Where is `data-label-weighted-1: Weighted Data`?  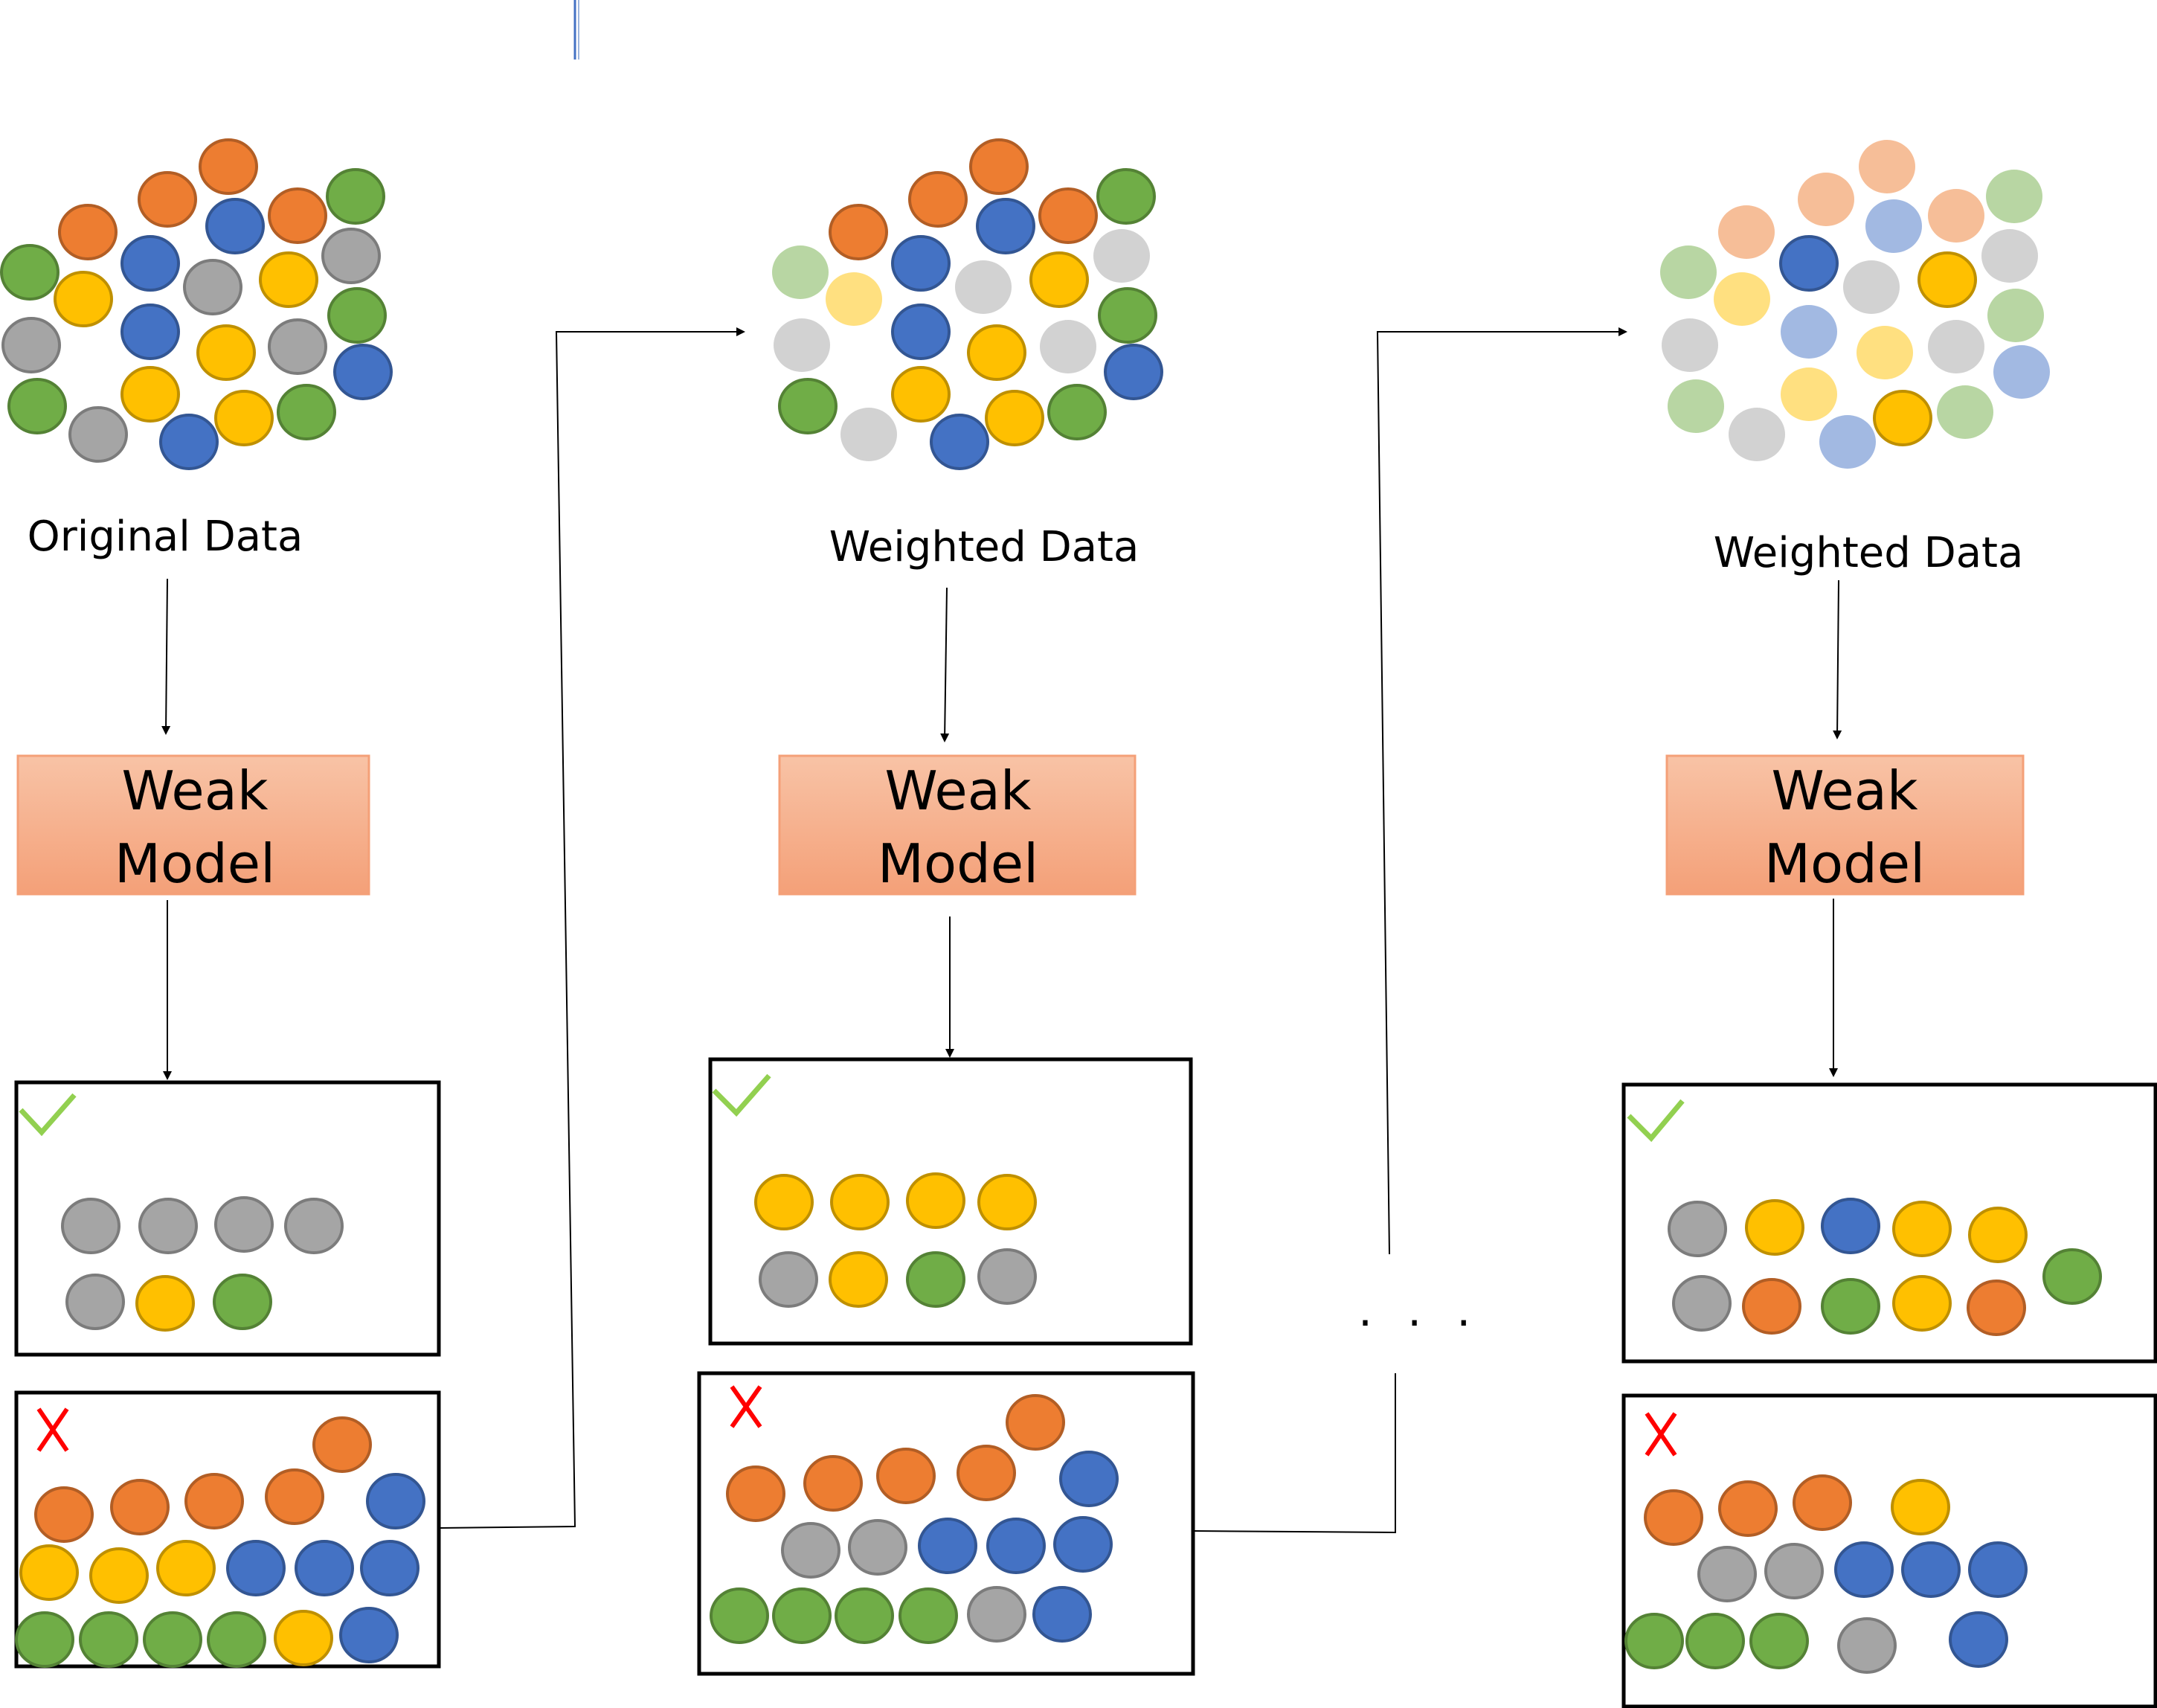
data-label-weighted-1: Weighted Data is located at coordinates (984, 547).